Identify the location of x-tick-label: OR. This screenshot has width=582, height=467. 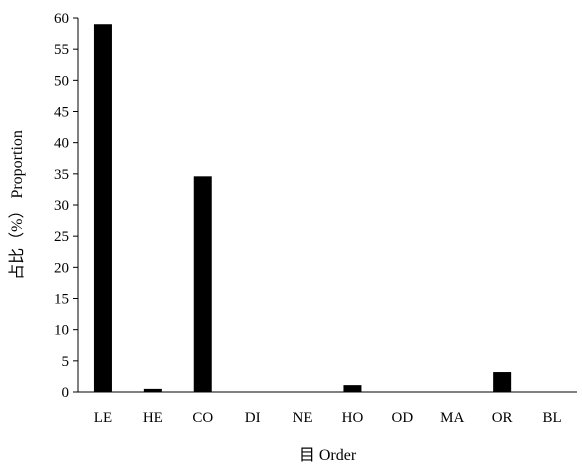
(502, 418).